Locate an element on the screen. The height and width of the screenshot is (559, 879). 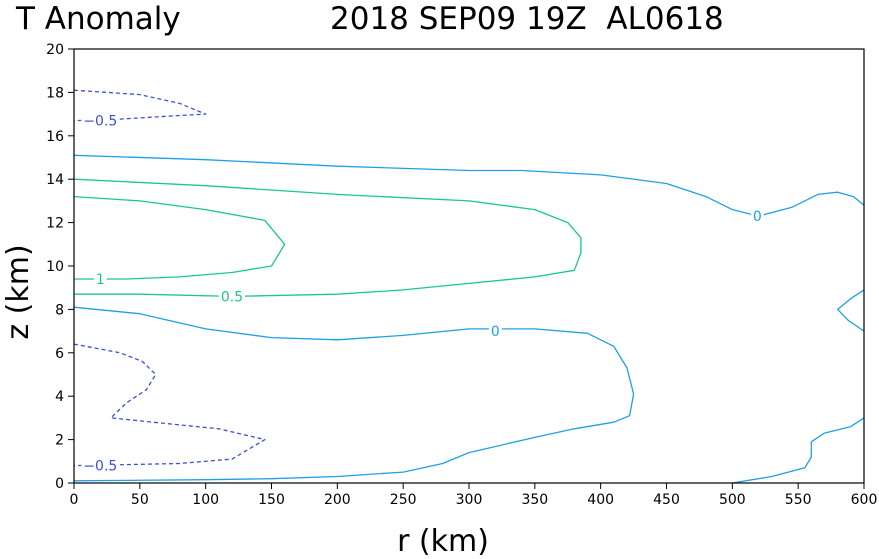
x-tick-label: 150 is located at coordinates (271, 500).